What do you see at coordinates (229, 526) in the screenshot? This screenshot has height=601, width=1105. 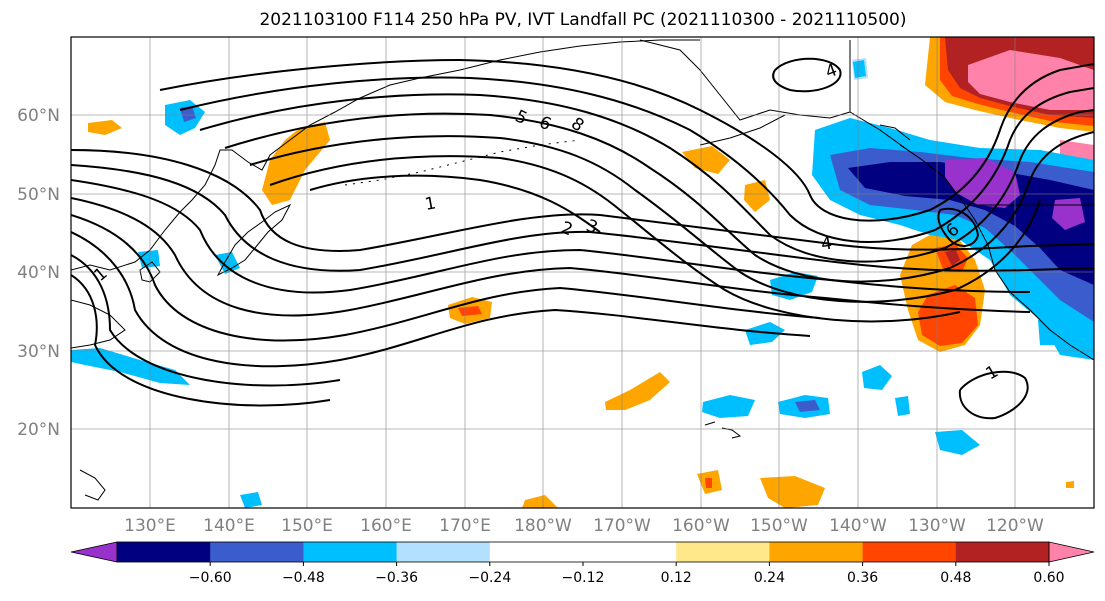 I see `lon-label-140e: 140°E` at bounding box center [229, 526].